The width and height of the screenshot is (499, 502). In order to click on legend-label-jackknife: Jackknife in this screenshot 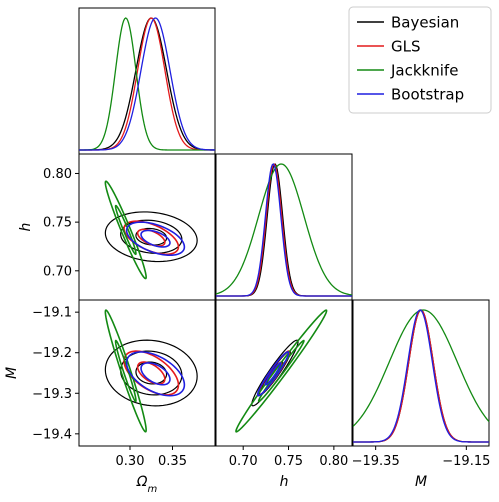, I will do `click(424, 71)`.